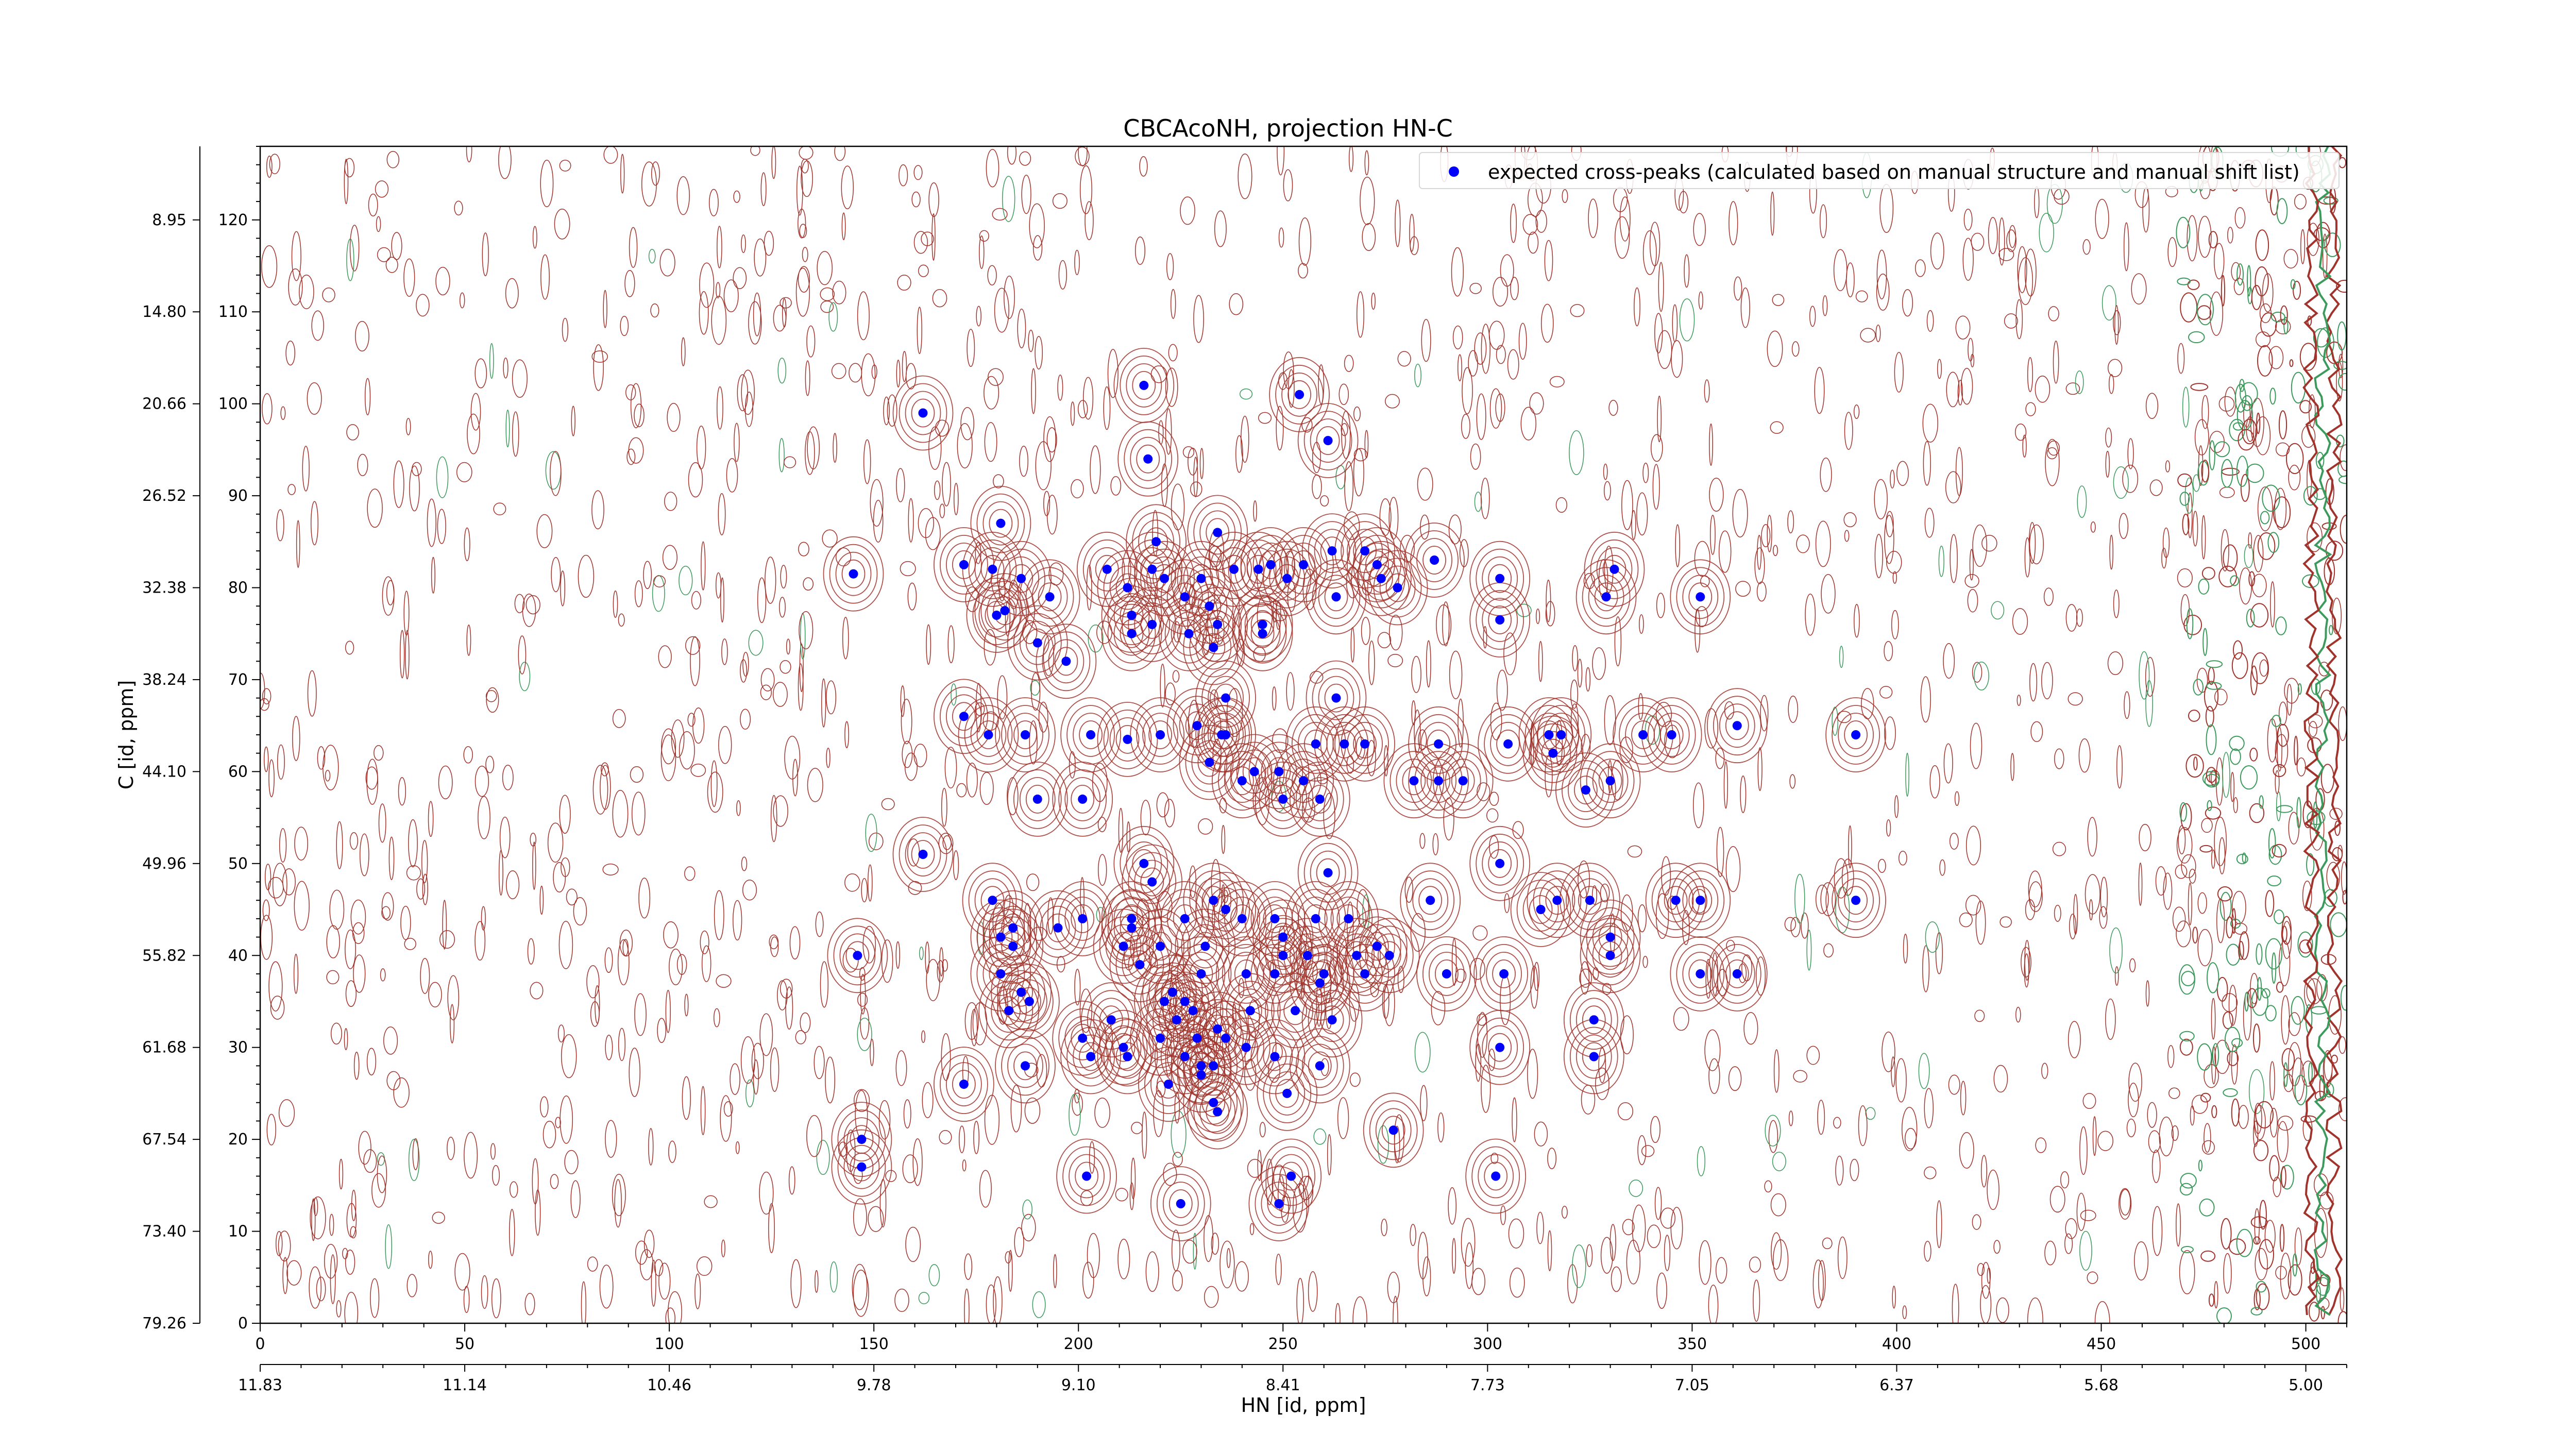 Image resolution: width=2576 pixels, height=1449 pixels. What do you see at coordinates (164, 404) in the screenshot?
I see `y-ppm-tick-label: 20.66` at bounding box center [164, 404].